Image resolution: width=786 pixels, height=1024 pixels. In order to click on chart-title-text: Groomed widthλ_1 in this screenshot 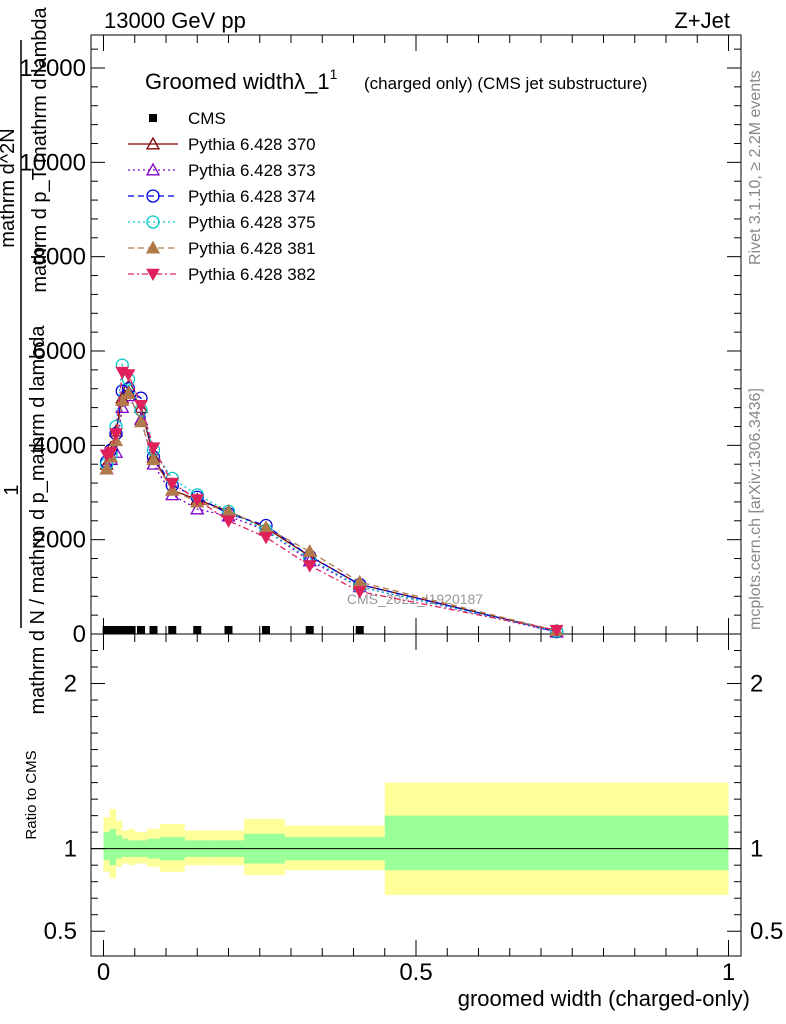, I will do `click(237, 81)`.